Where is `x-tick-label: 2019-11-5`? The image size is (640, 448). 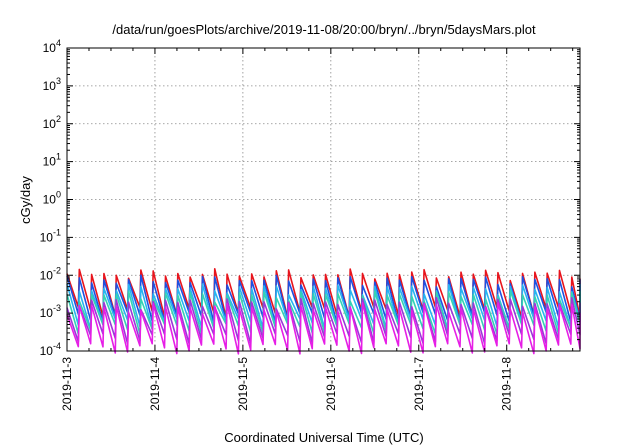
x-tick-label: 2019-11-5 is located at coordinates (243, 384).